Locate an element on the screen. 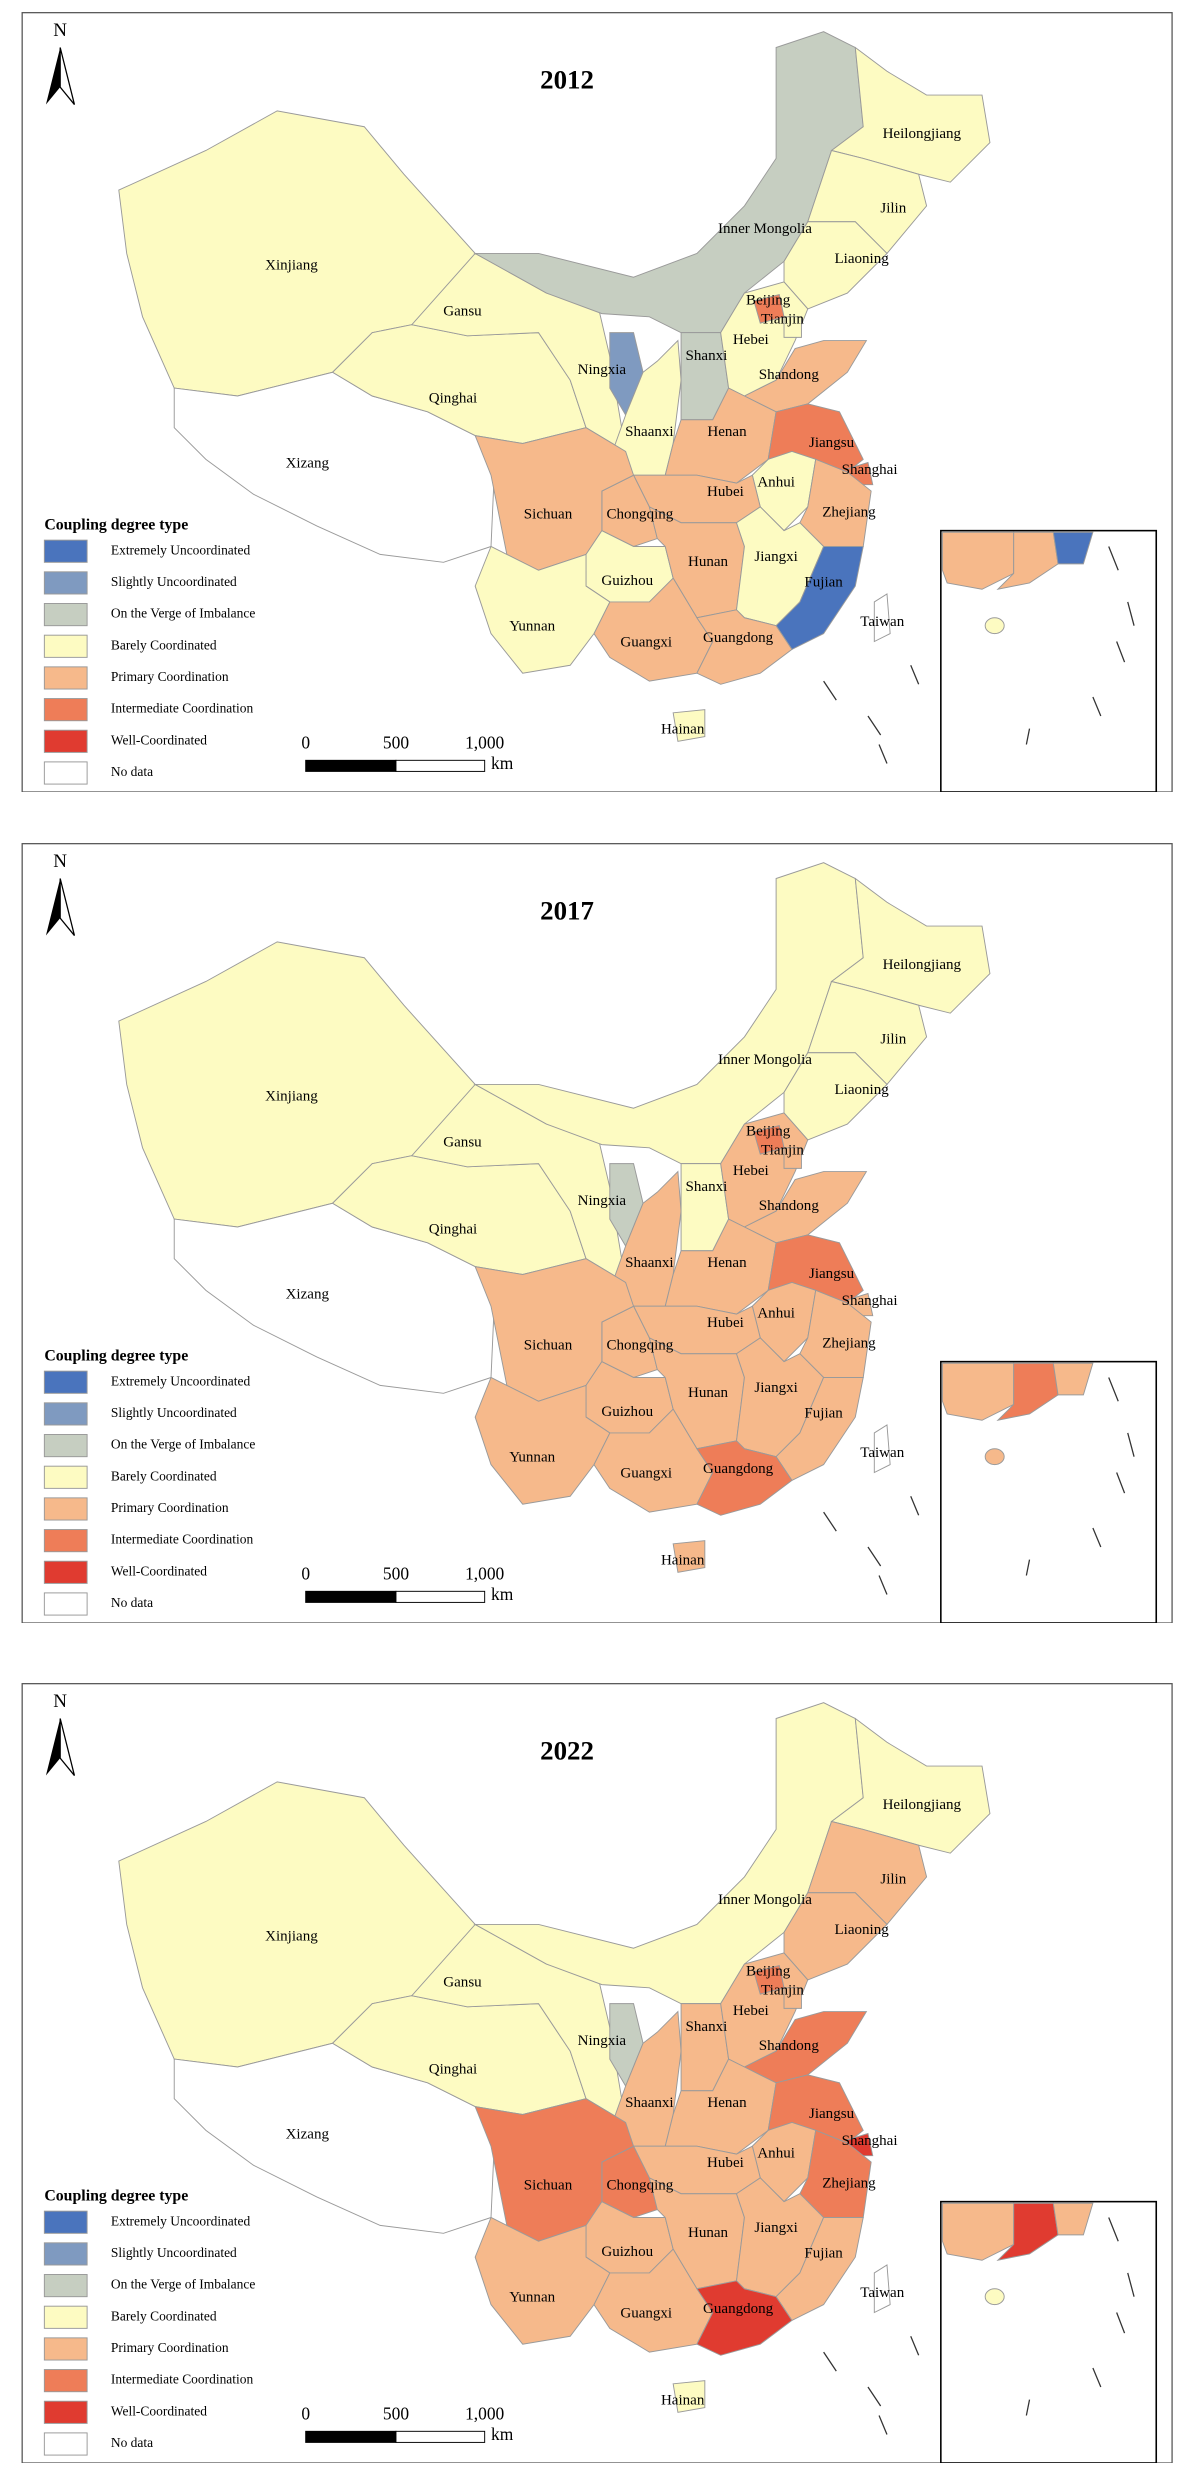 The width and height of the screenshot is (1180, 2479). province-label: Heilongjiang is located at coordinates (922, 965).